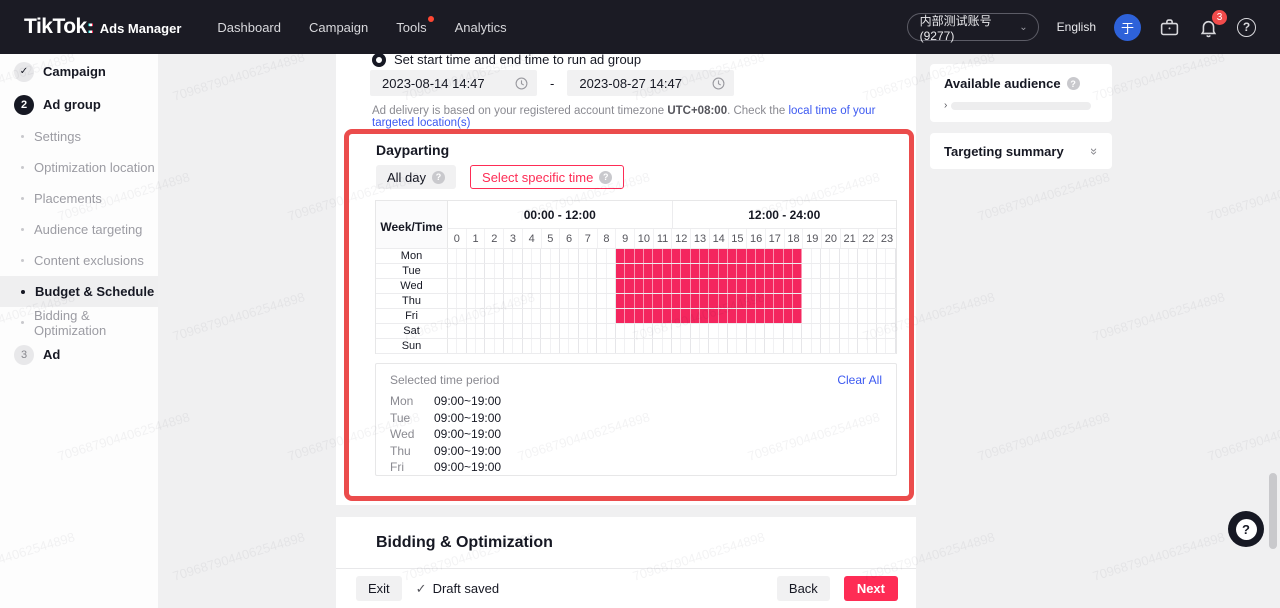 The width and height of the screenshot is (1280, 608). What do you see at coordinates (480, 27) in the screenshot?
I see `nav-item-analytics: Analytics` at bounding box center [480, 27].